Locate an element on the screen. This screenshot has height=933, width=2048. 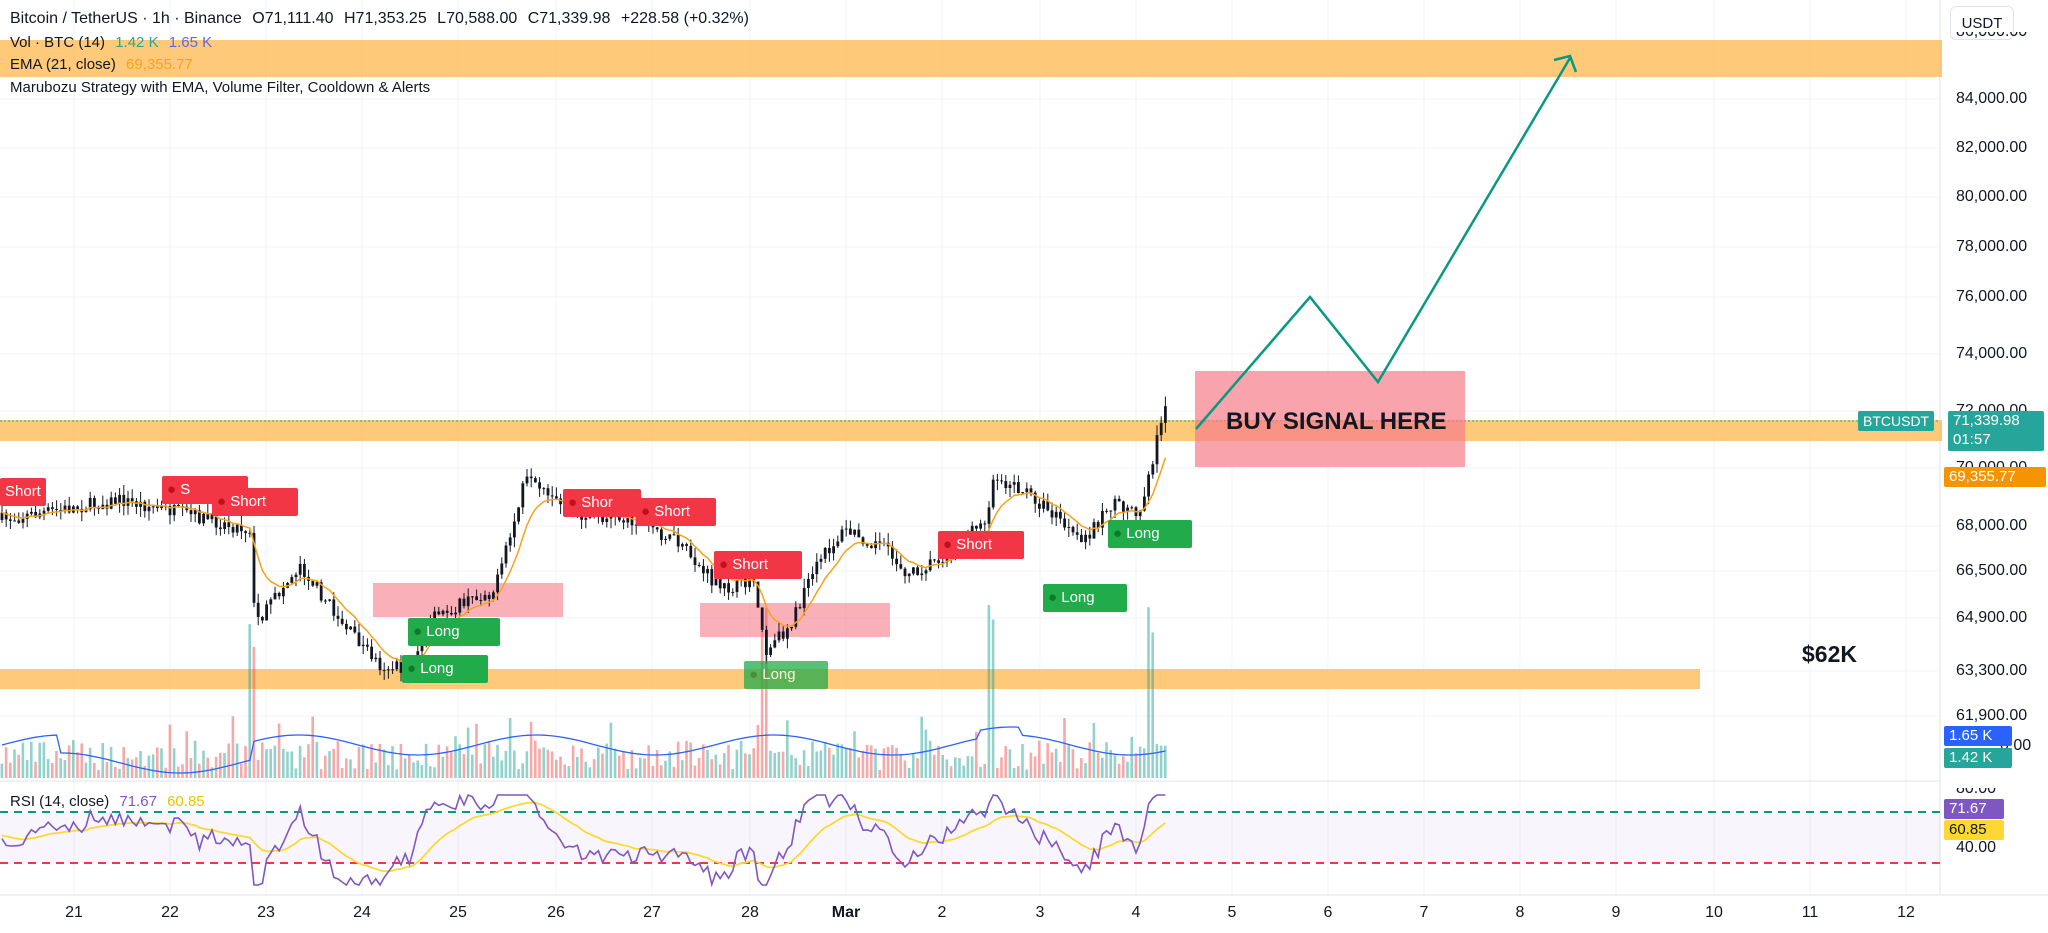
projection-path is located at coordinates (1383, 243).